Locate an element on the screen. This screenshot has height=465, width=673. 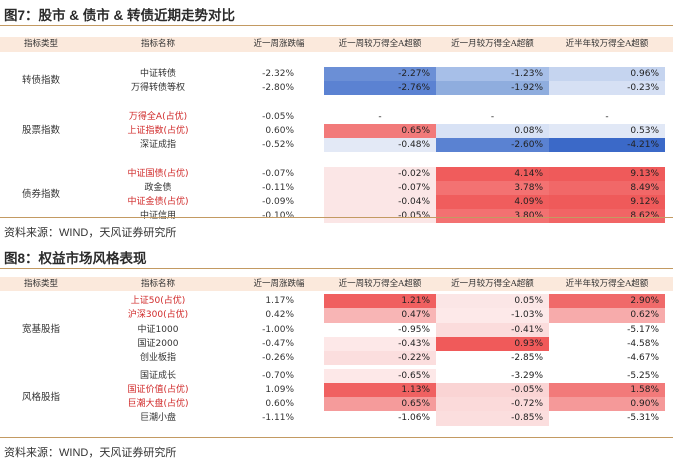
figure-8-bottom-rule is located at coordinates (336, 437).